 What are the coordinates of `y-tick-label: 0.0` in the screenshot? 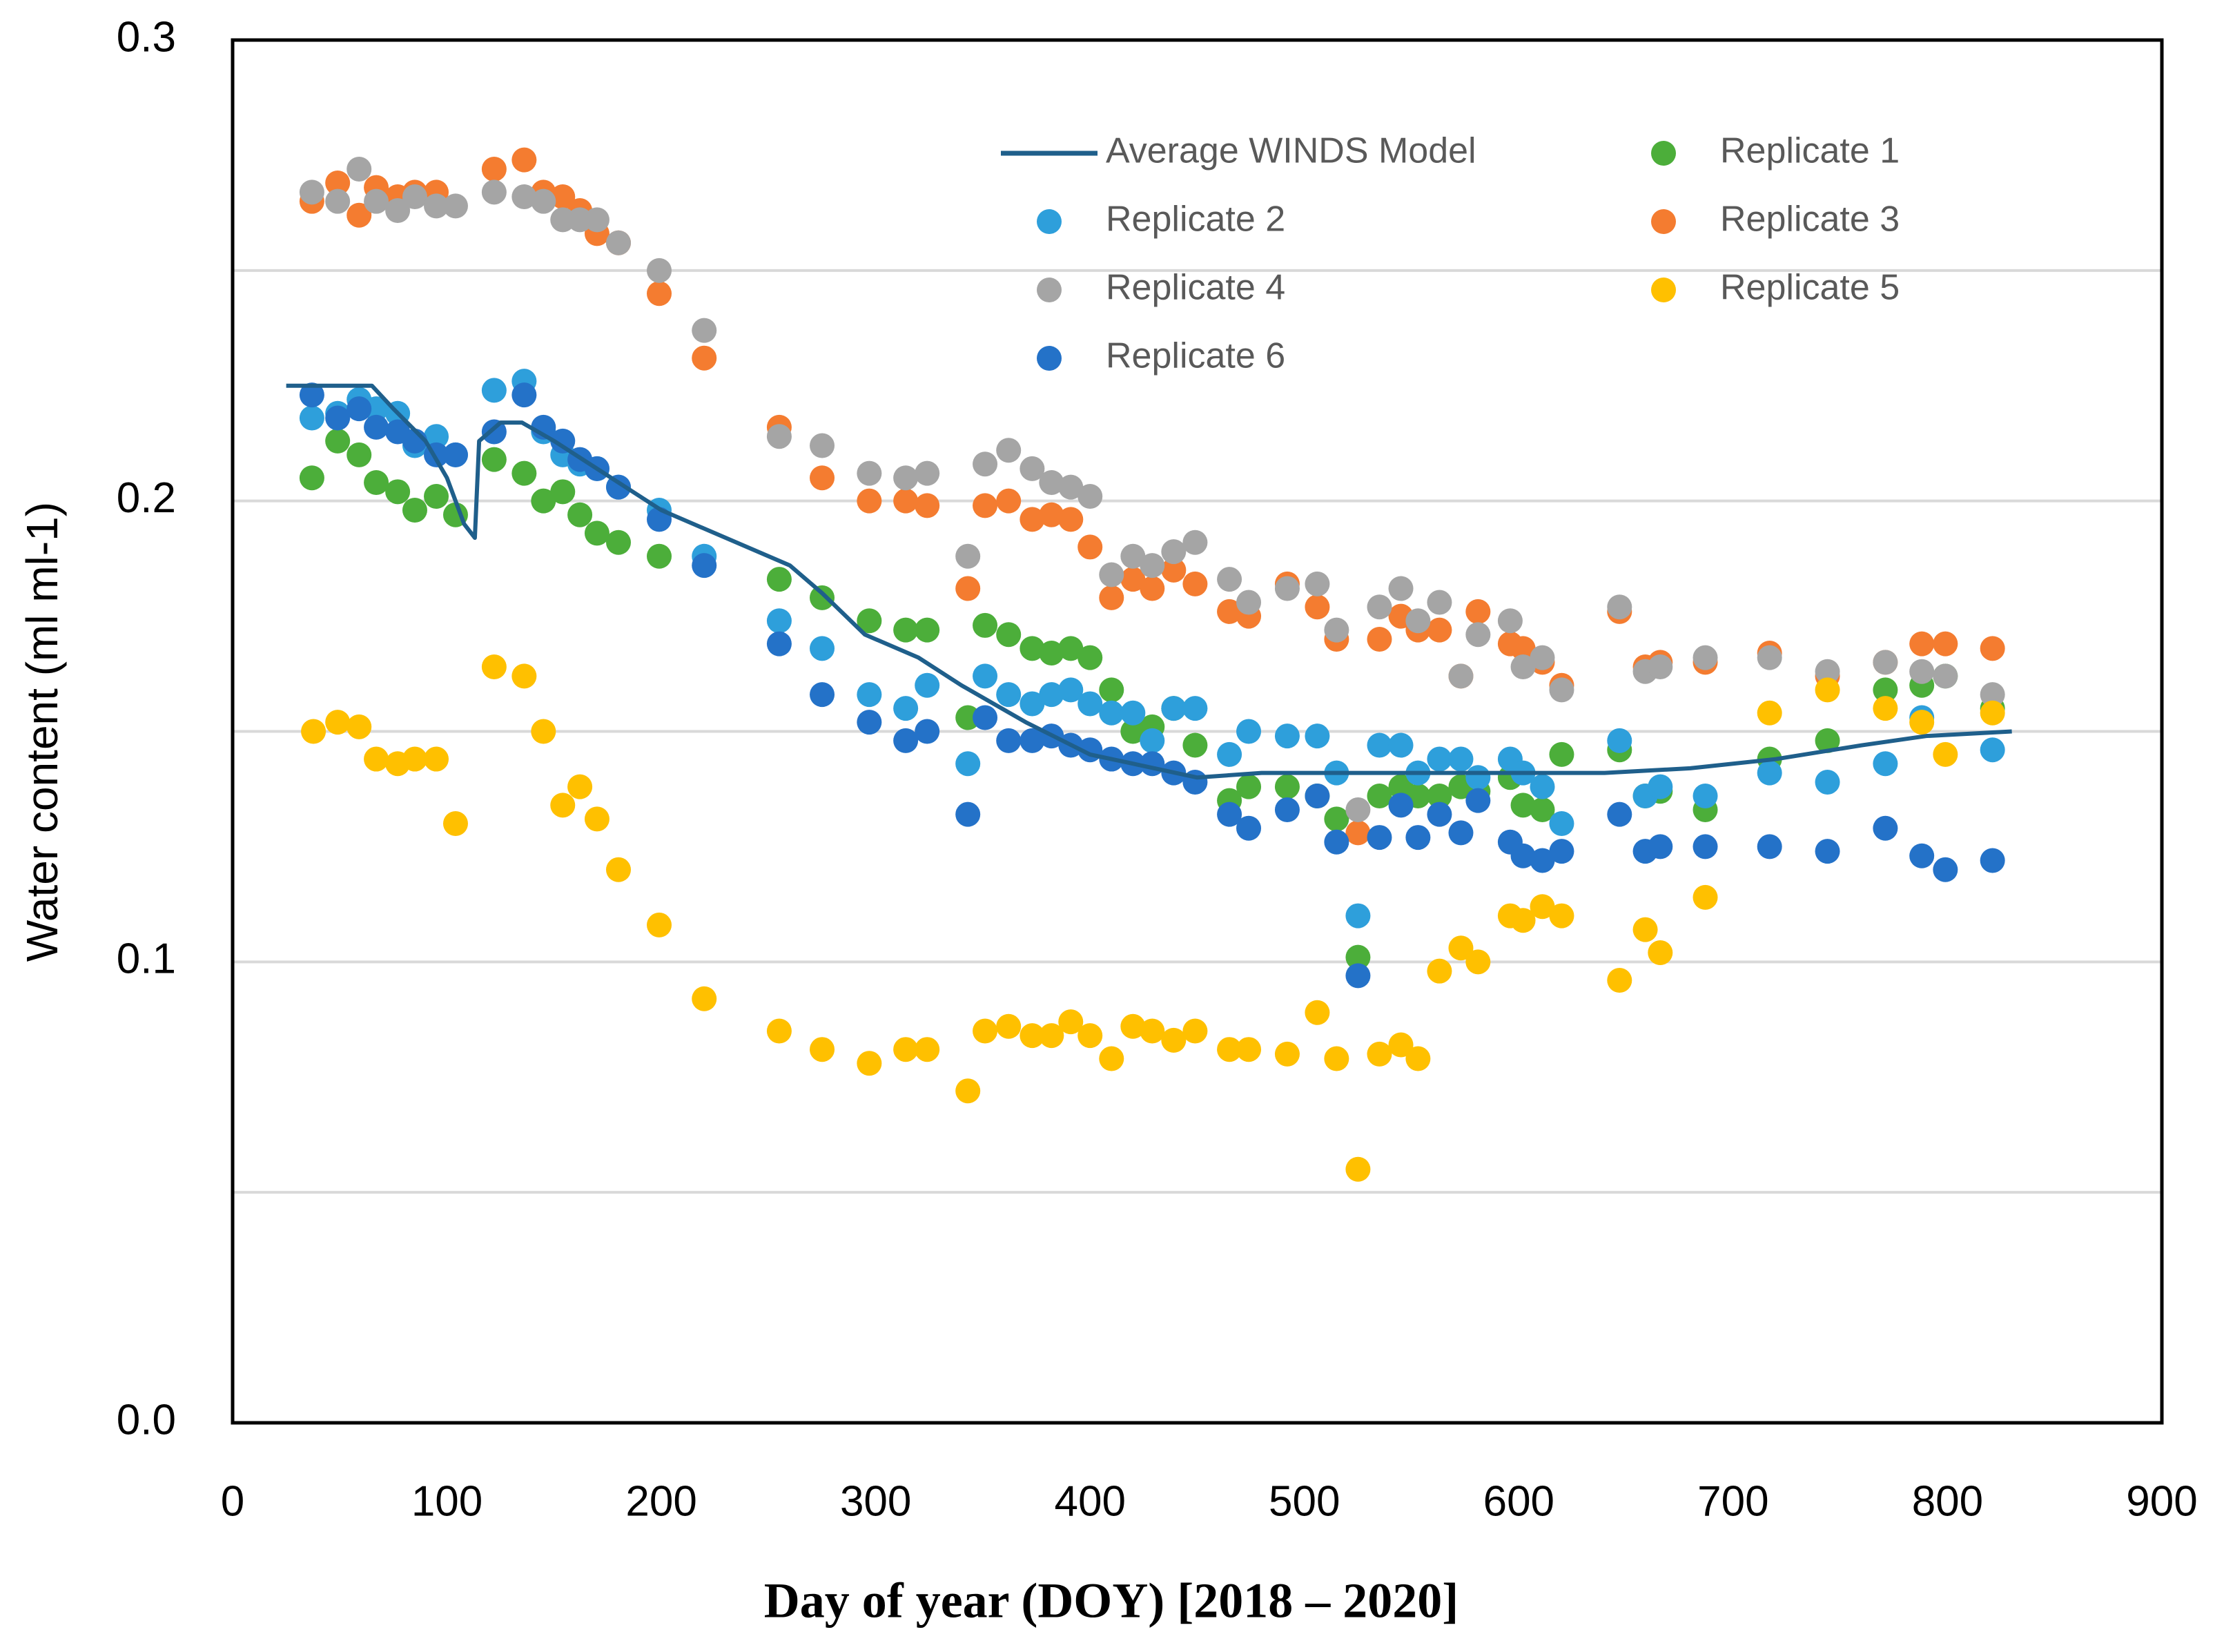 It's located at (146, 1420).